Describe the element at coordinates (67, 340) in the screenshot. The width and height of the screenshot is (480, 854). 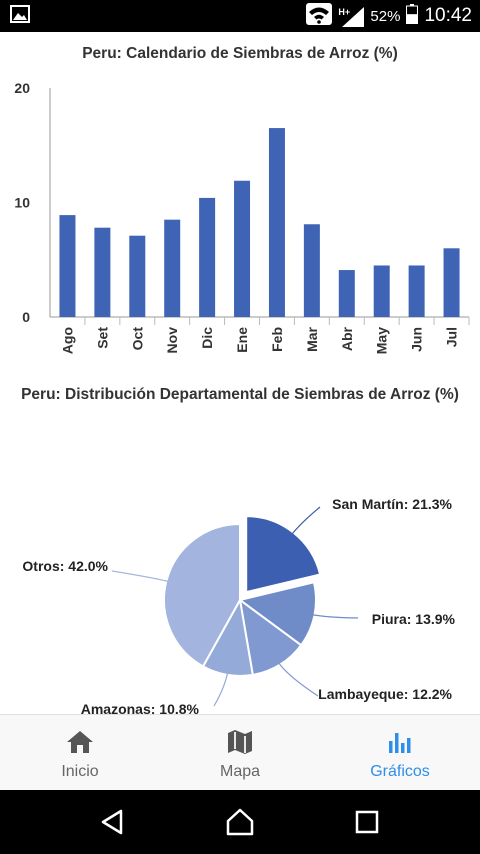
I see `x-tick-label: Ago` at that location.